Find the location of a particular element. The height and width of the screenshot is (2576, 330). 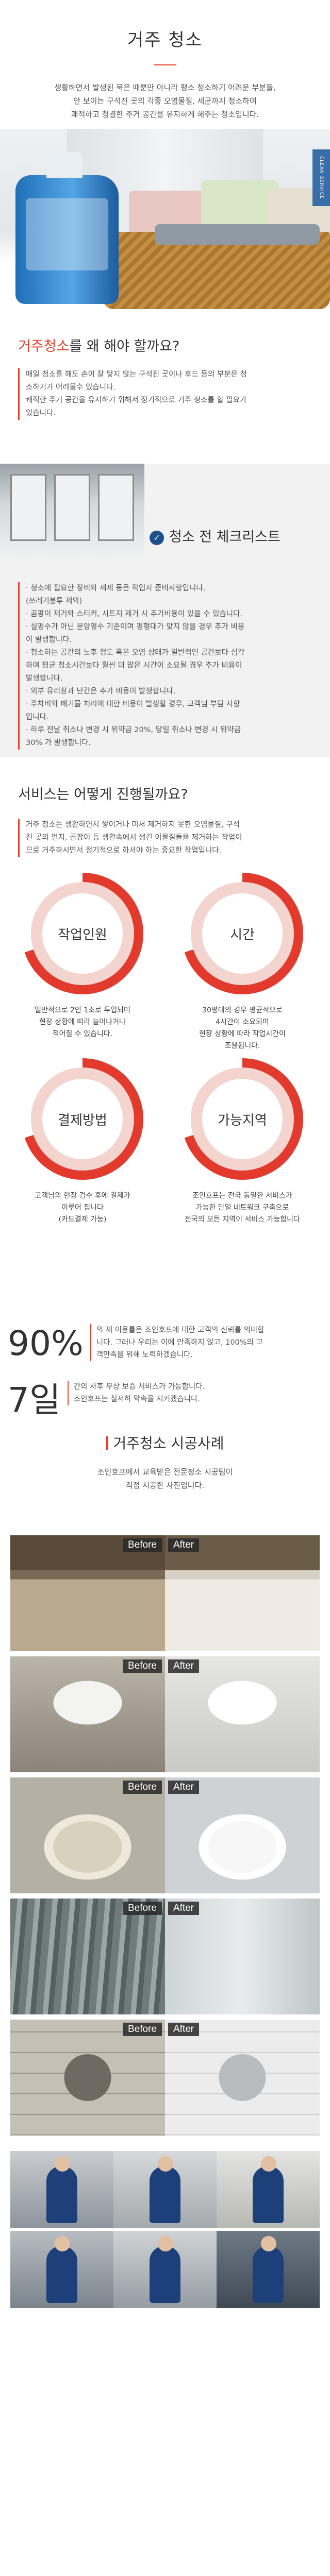

circle-desc-line: 조율됩니다. is located at coordinates (242, 1046).